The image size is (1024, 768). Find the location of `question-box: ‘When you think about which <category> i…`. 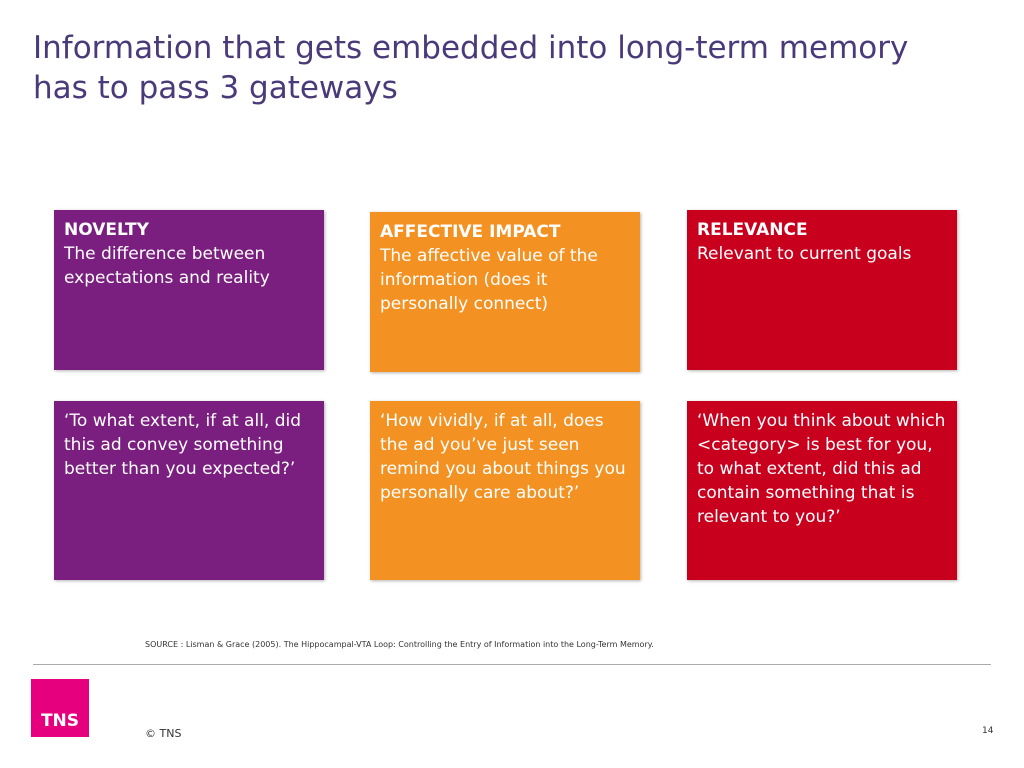

question-box: ‘When you think about which <category> i… is located at coordinates (822, 490).